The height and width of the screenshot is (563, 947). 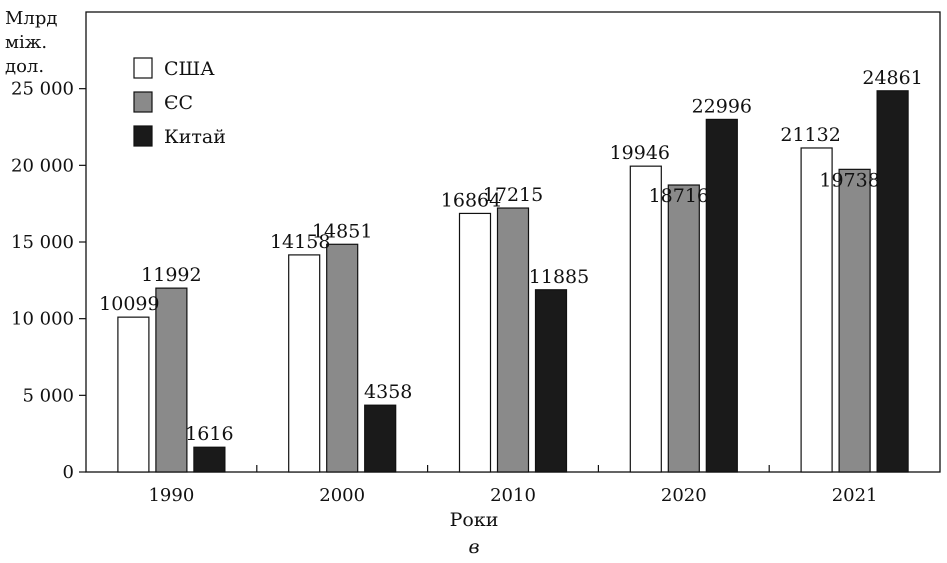 What do you see at coordinates (48, 281) in the screenshot?
I see `y-axis-ticks: 0 5 000 10 000 15 000 20 000 25 000` at bounding box center [48, 281].